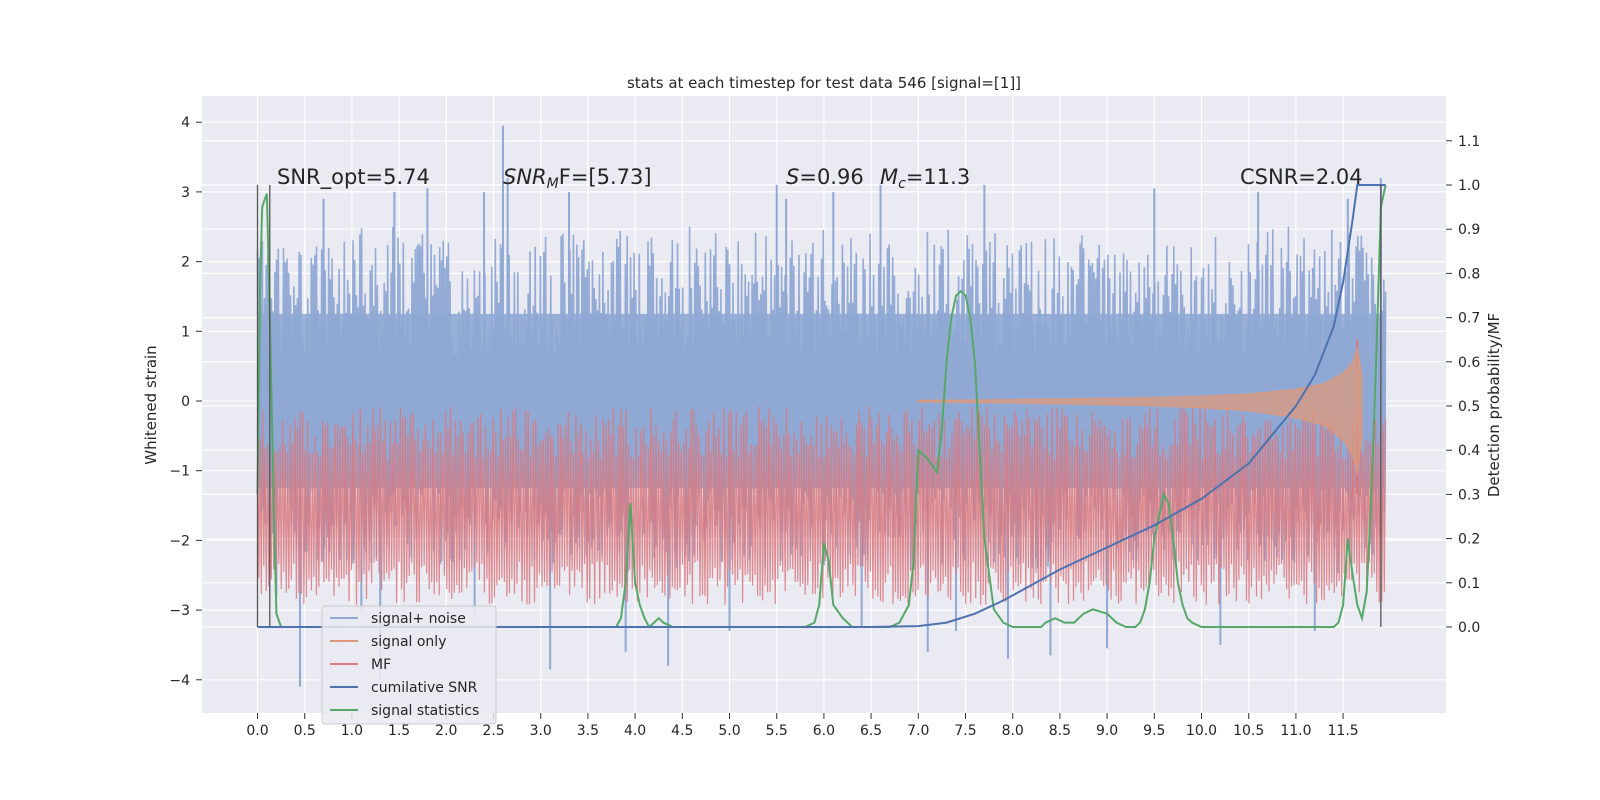 The image size is (1600, 800). Describe the element at coordinates (729, 731) in the screenshot. I see `x-tick-label: 5.0` at that location.